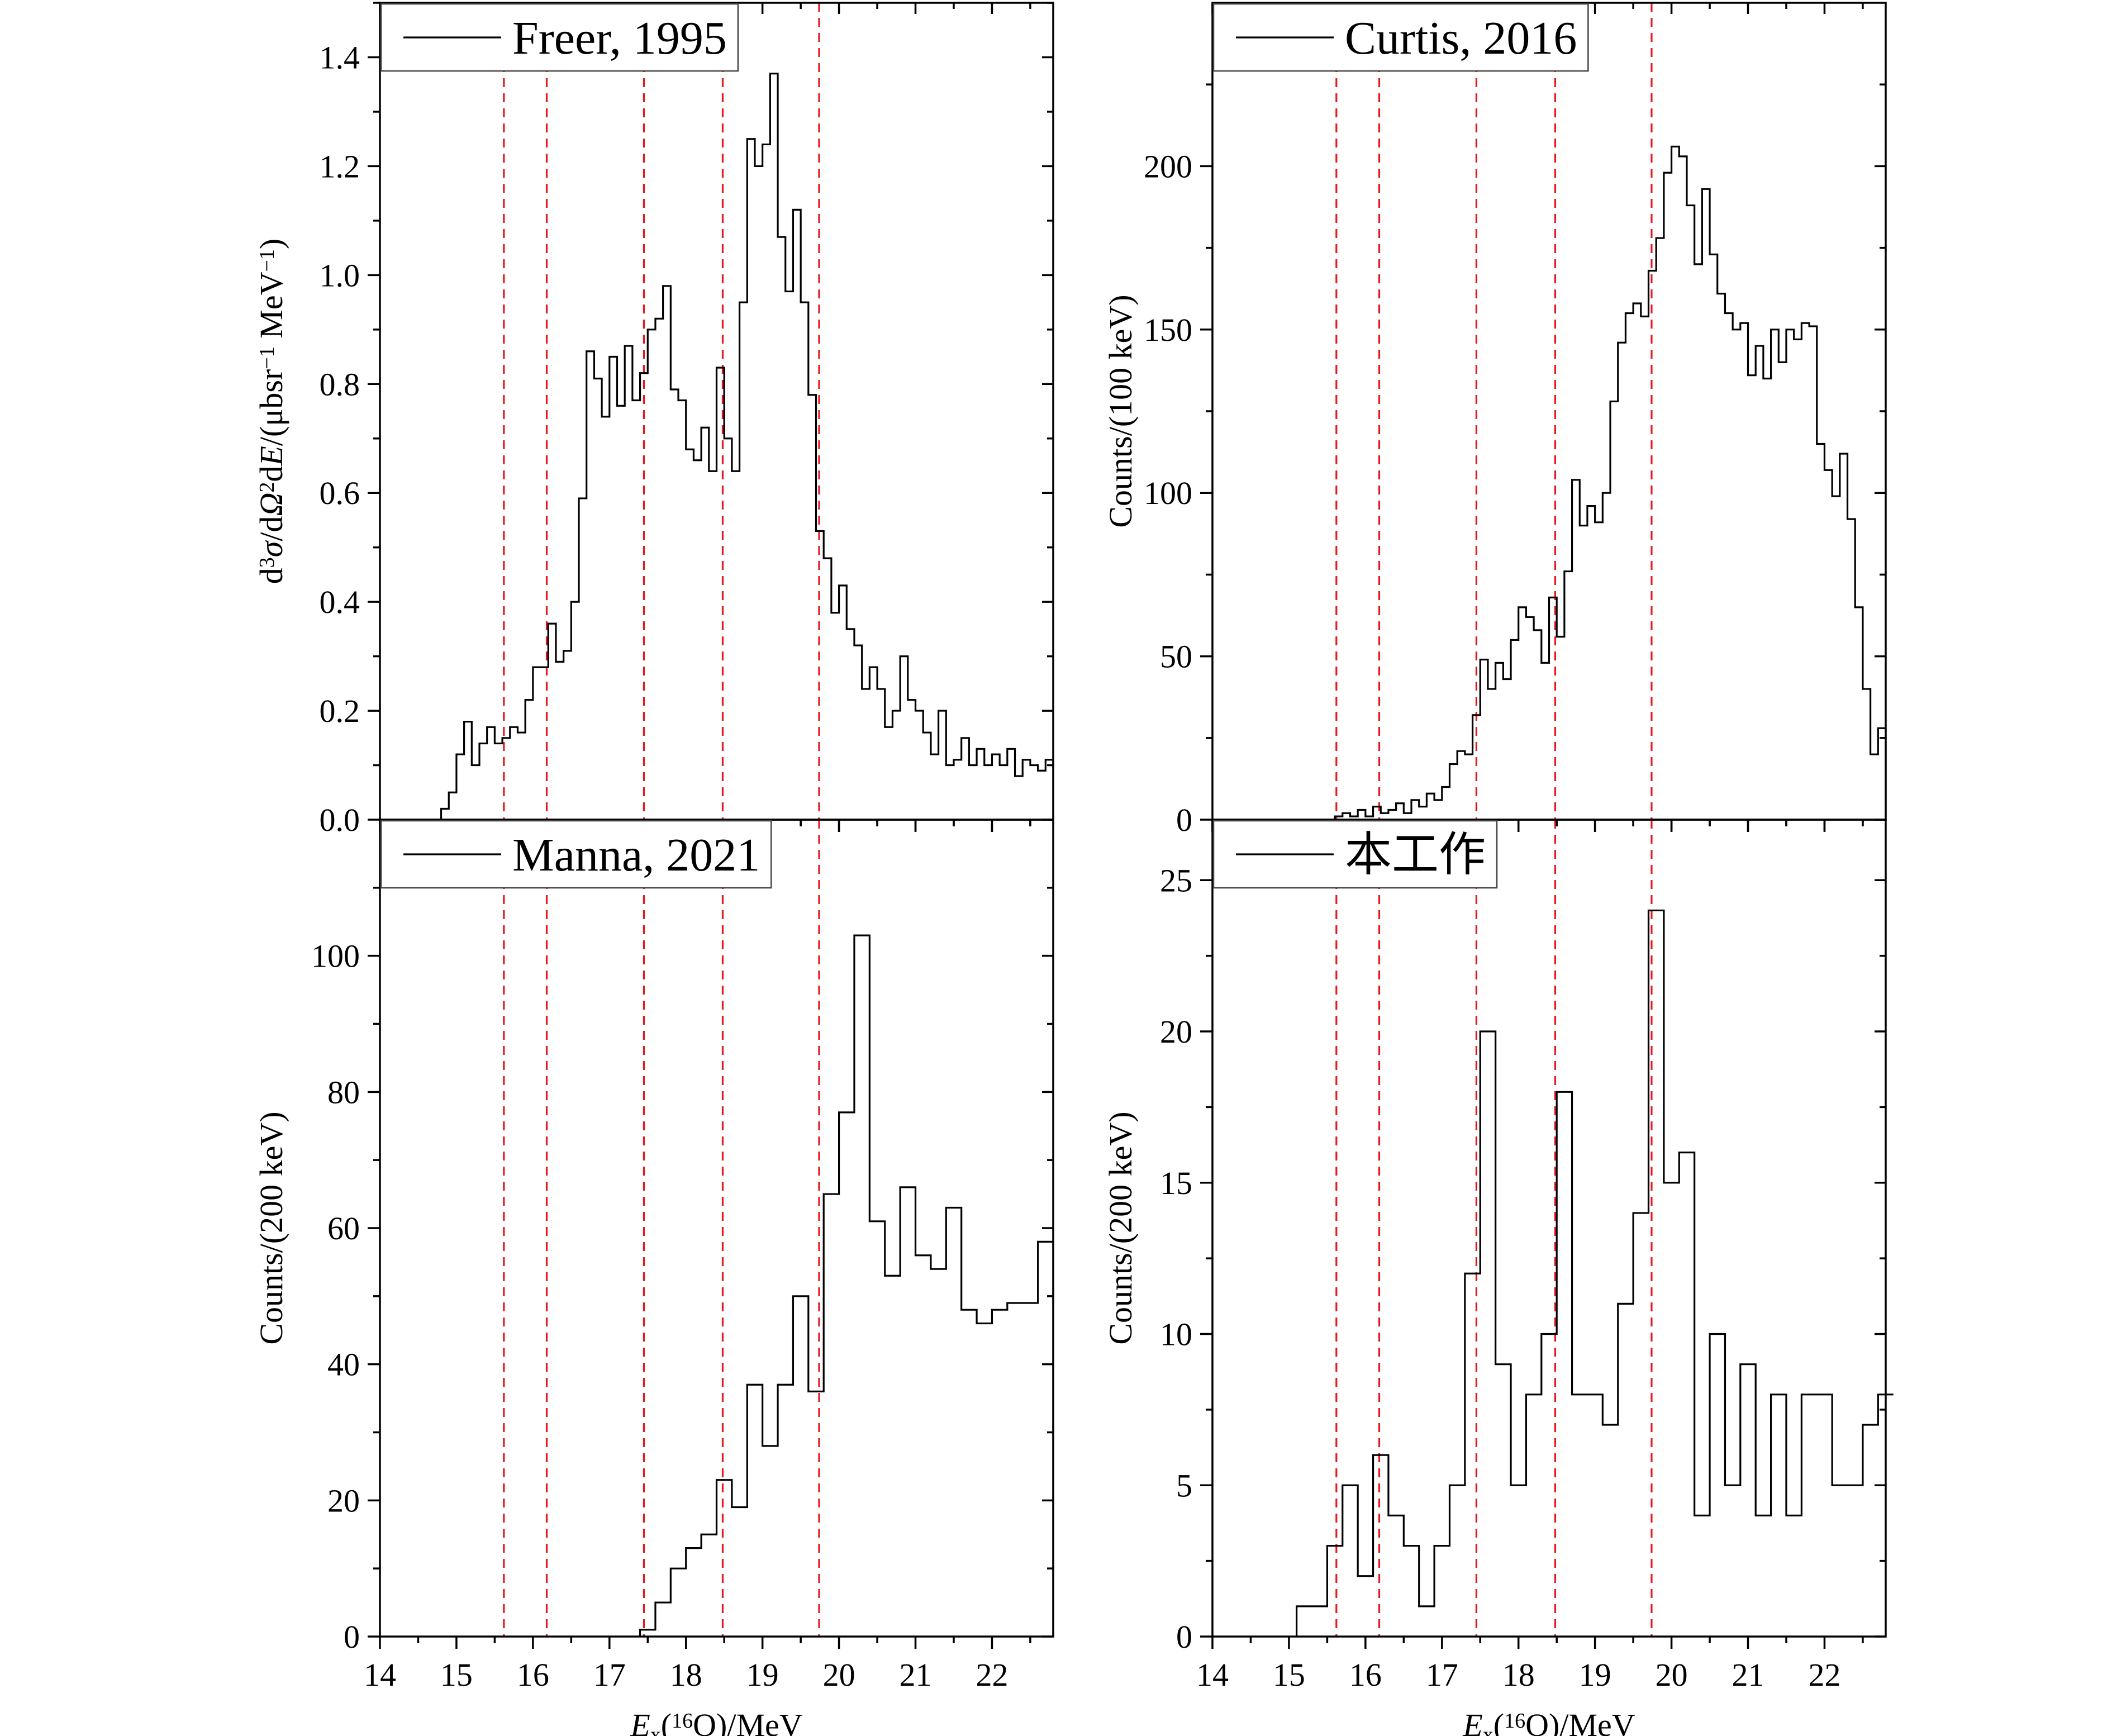 The width and height of the screenshot is (2112, 1736). Describe the element at coordinates (344, 1092) in the screenshot. I see `y-tick-label: 80` at that location.